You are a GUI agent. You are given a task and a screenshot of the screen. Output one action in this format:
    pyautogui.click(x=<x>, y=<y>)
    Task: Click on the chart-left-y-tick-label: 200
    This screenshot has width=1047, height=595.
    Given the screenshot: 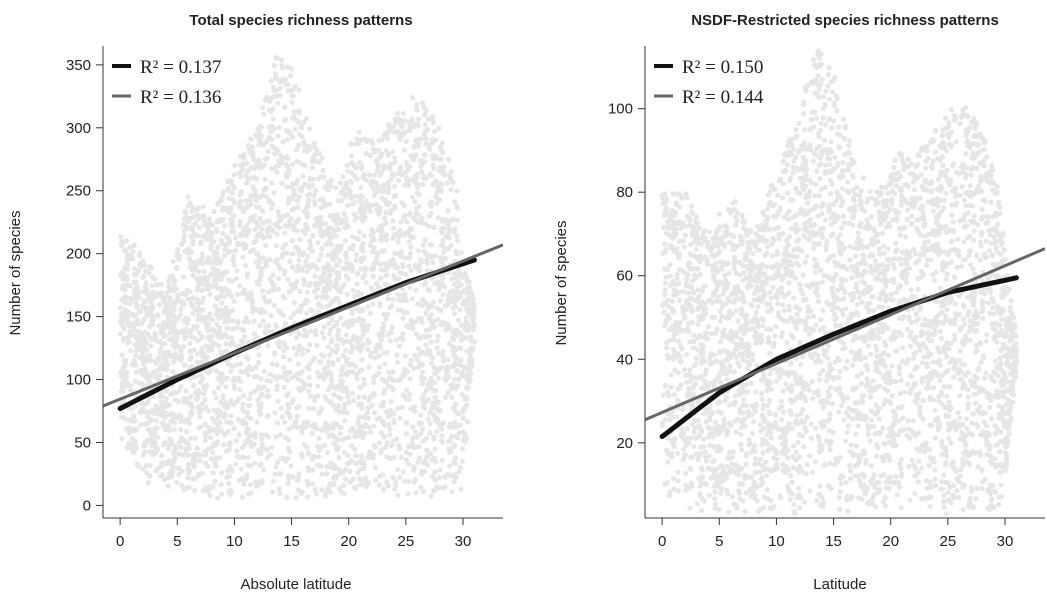 What is the action you would take?
    pyautogui.click(x=78, y=254)
    